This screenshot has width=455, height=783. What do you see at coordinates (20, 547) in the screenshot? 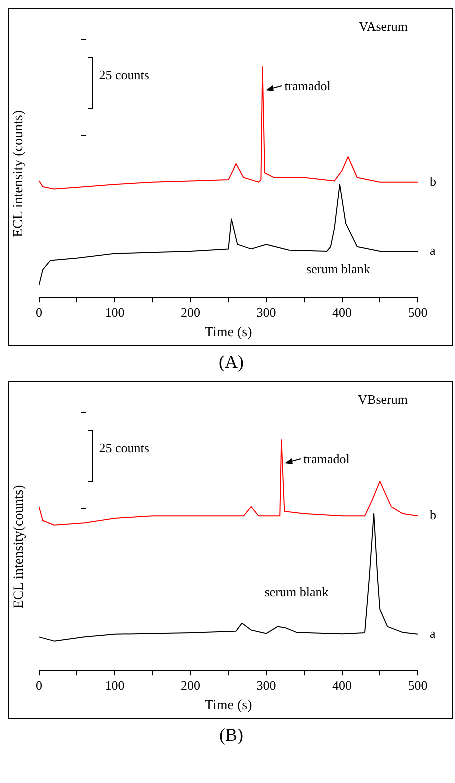
I see `y-axis-title: ECL intensity(counts)` at bounding box center [20, 547].